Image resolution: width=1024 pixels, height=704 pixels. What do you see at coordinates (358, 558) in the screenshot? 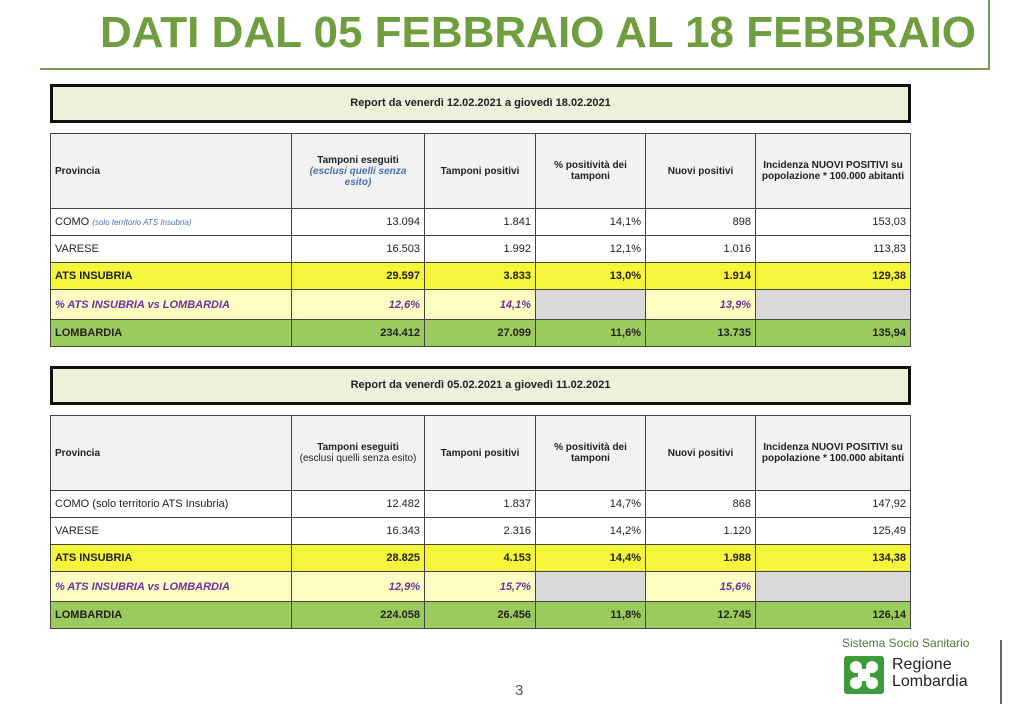
I see `cell: 28.825` at bounding box center [358, 558].